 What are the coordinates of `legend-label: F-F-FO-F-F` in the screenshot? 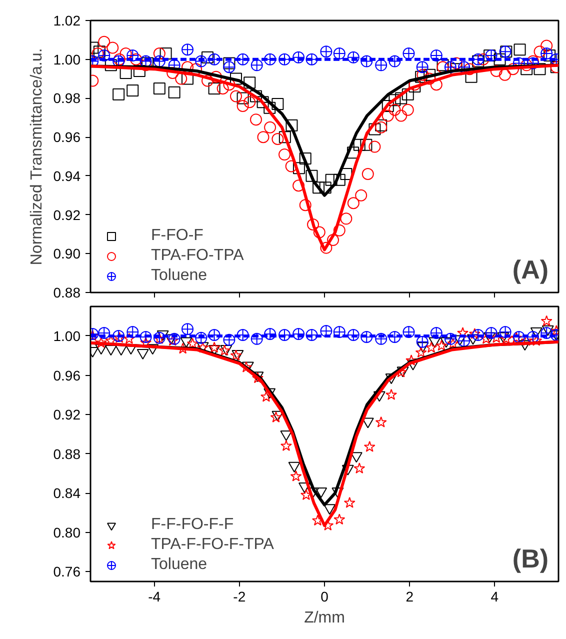 It's located at (192, 525).